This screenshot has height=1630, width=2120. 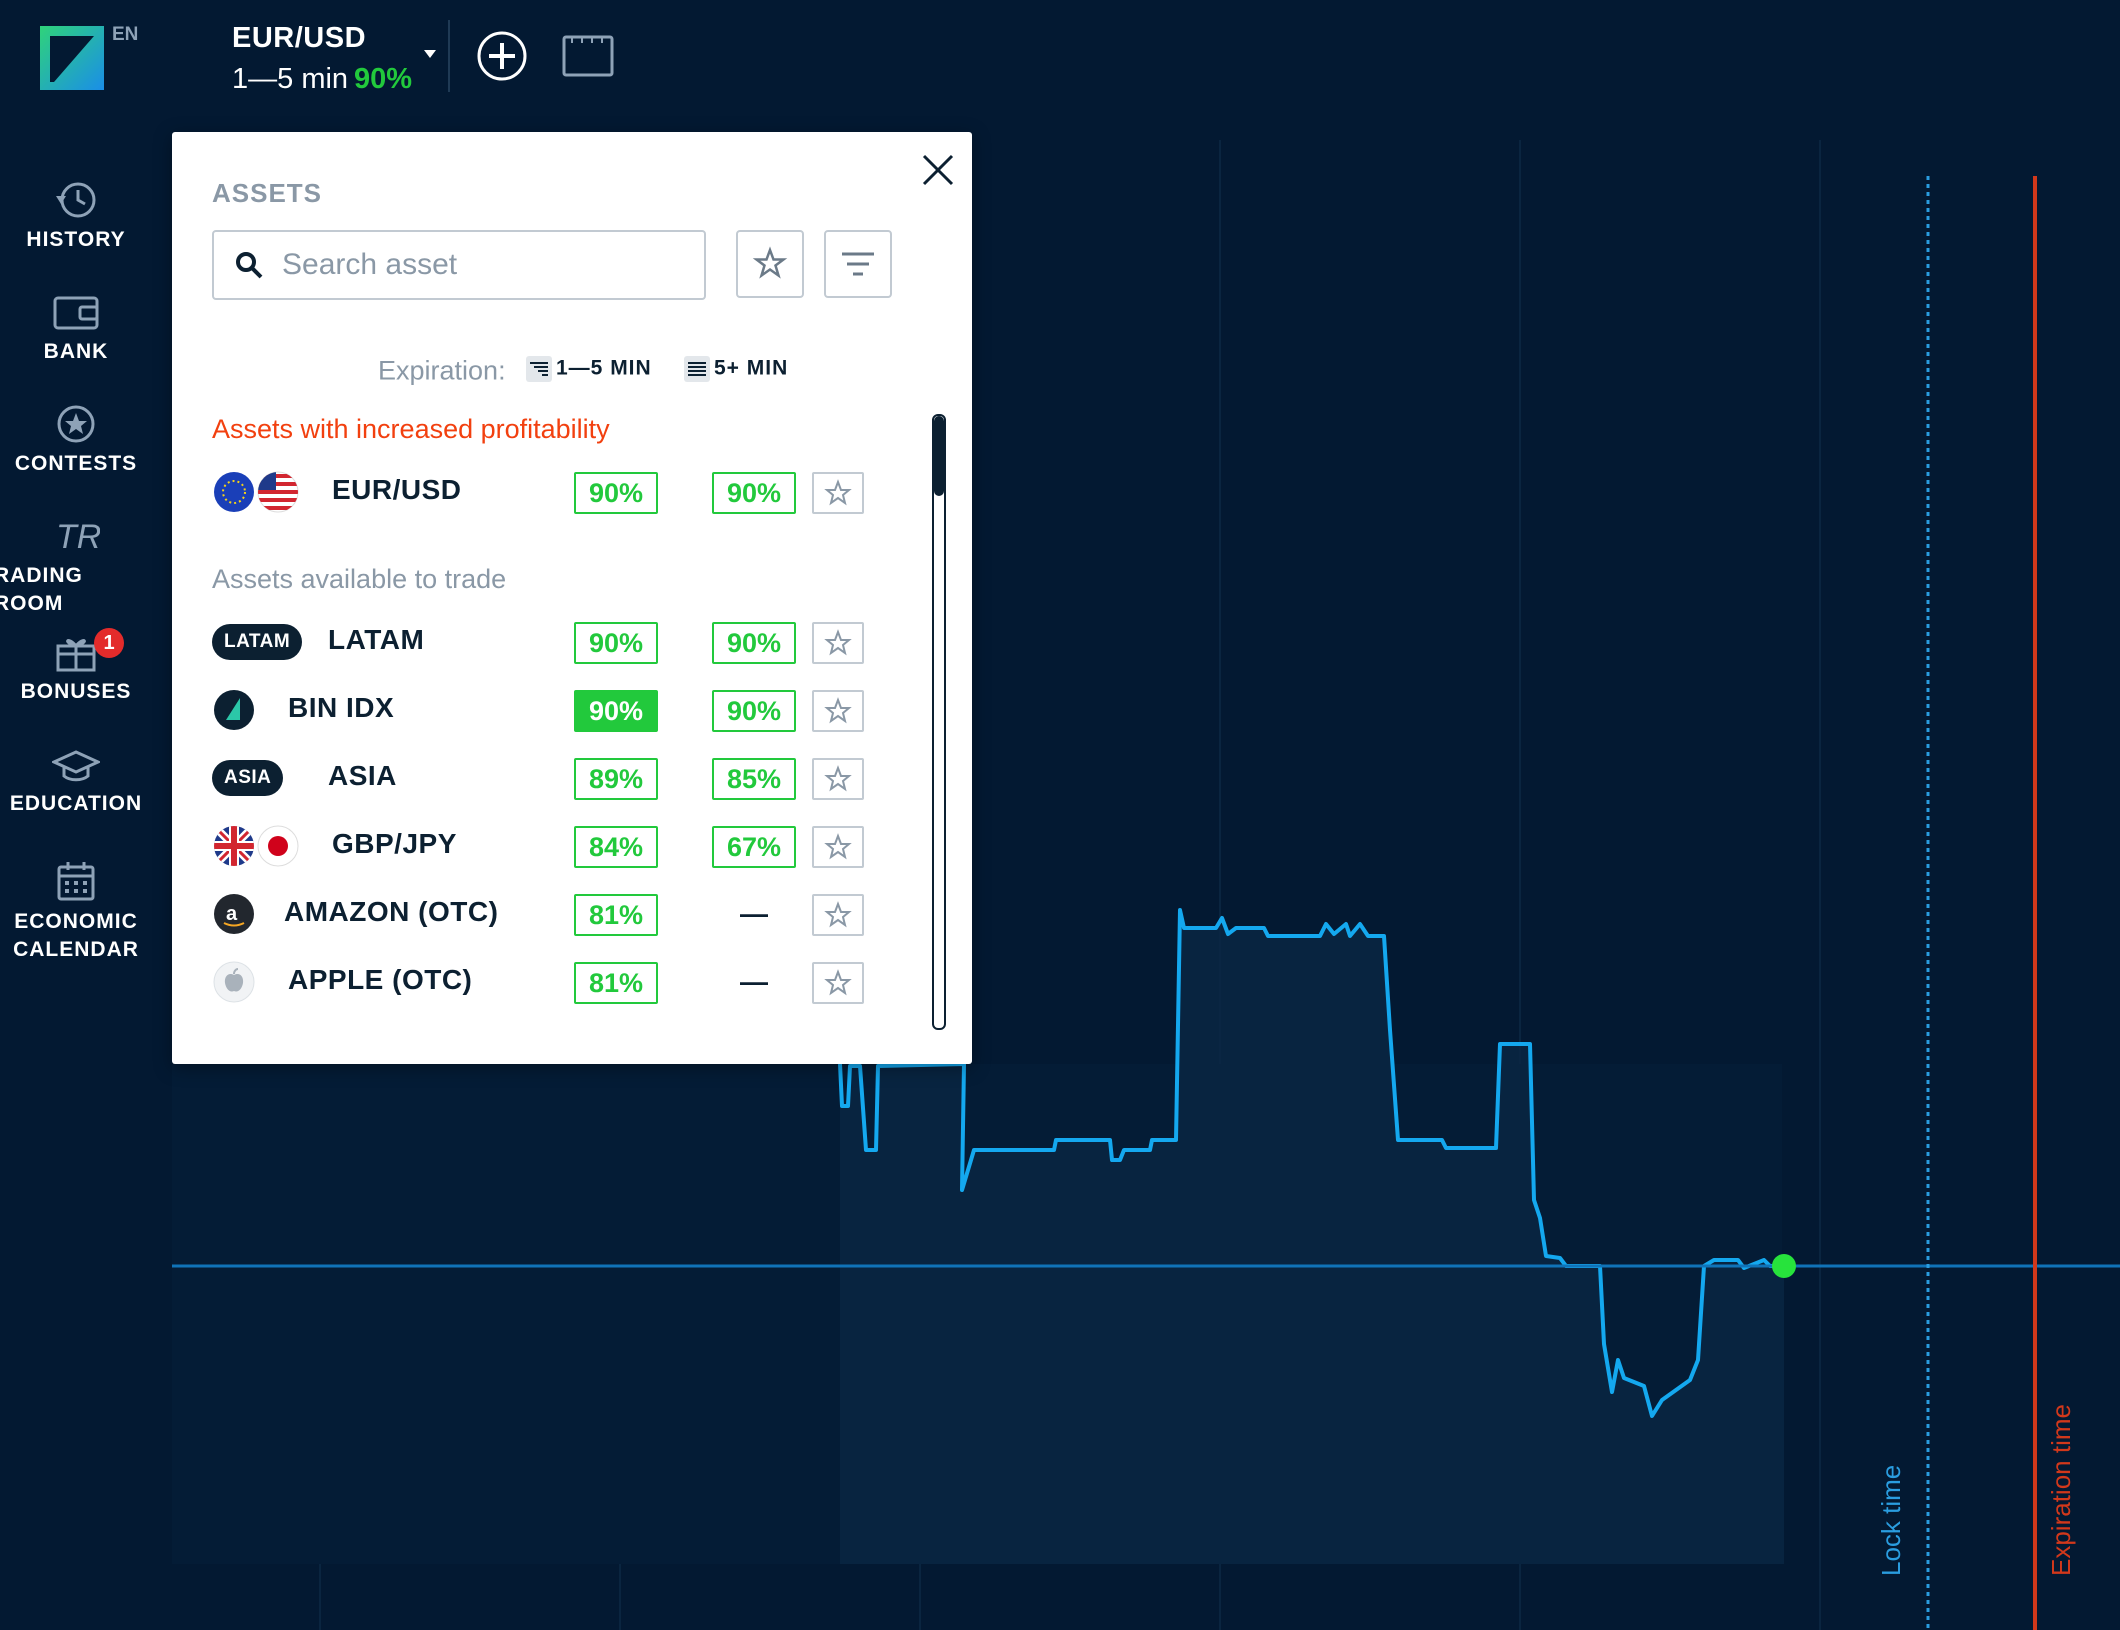 I want to click on current-asset-payout: 90%, so click(x=383, y=79).